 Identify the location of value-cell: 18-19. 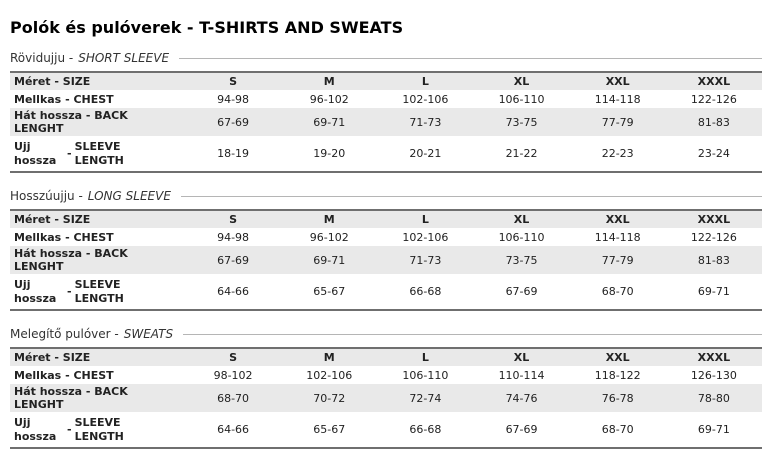
(233, 153).